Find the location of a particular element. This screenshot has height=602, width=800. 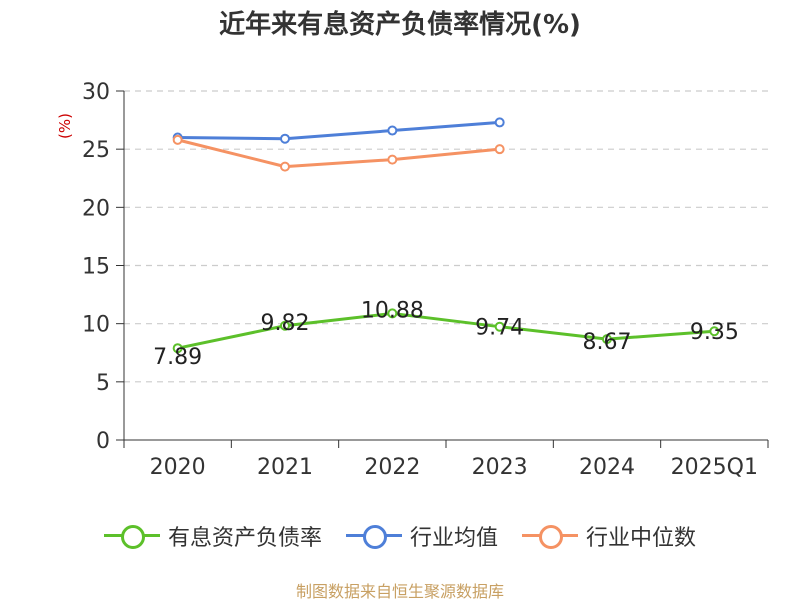

y-tick-label: 20 is located at coordinates (96, 208).